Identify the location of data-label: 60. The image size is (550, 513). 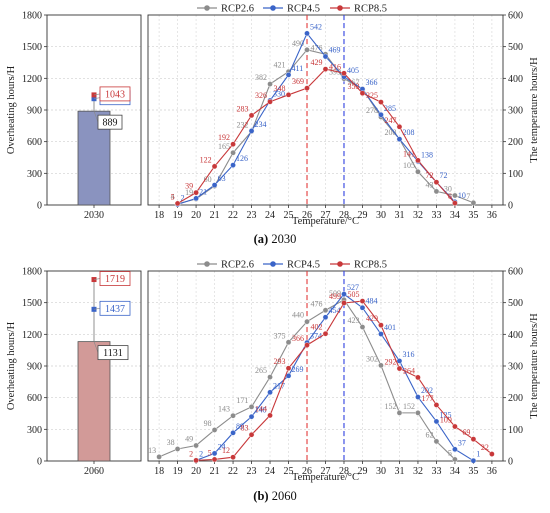
(208, 179).